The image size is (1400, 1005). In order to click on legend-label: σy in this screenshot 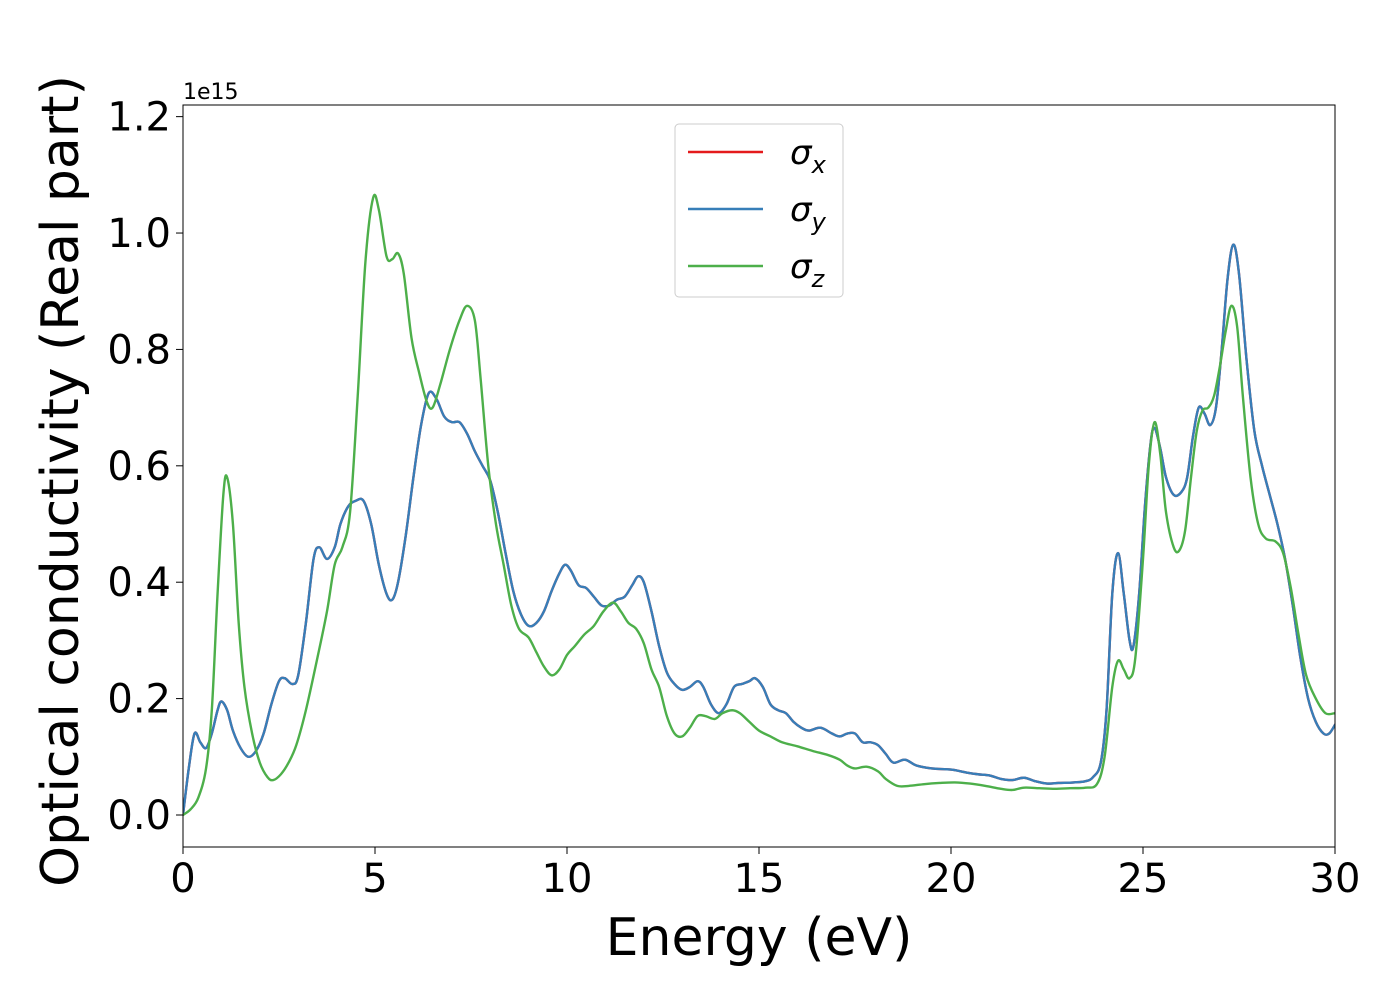, I will do `click(808, 213)`.